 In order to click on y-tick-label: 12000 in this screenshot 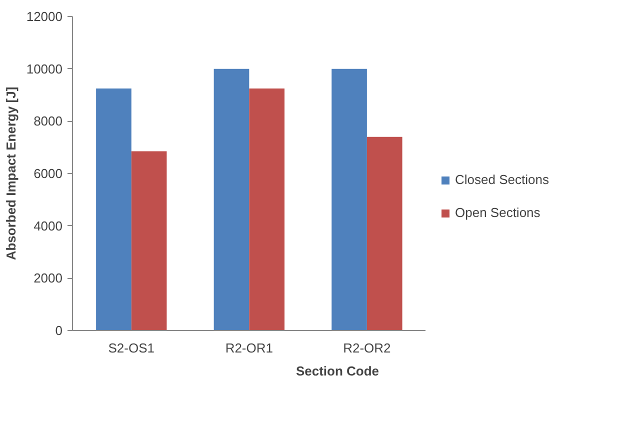, I will do `click(44, 16)`.